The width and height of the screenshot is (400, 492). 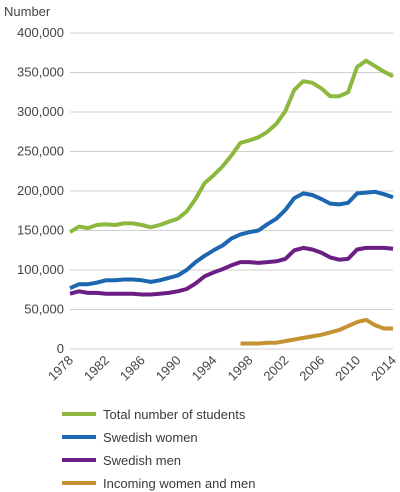 What do you see at coordinates (275, 368) in the screenshot?
I see `x-tick-label: 2002` at bounding box center [275, 368].